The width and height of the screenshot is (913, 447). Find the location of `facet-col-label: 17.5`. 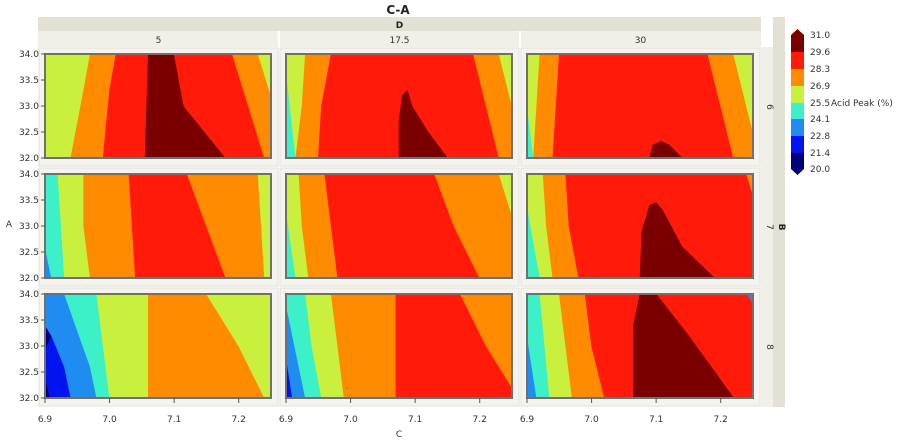

facet-col-label: 17.5 is located at coordinates (399, 41).